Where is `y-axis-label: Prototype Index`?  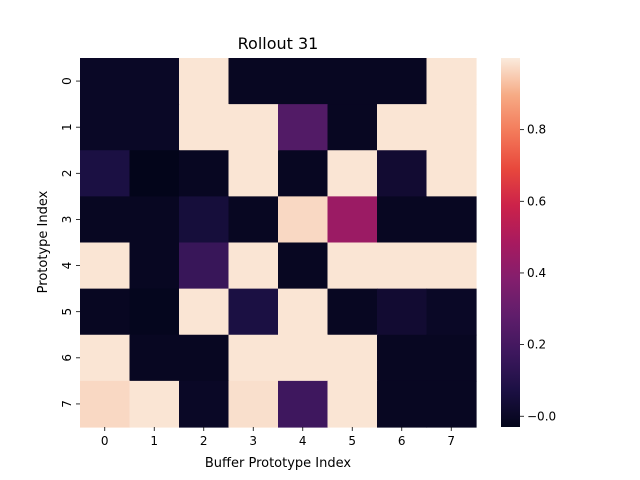
y-axis-label: Prototype Index is located at coordinates (43, 241).